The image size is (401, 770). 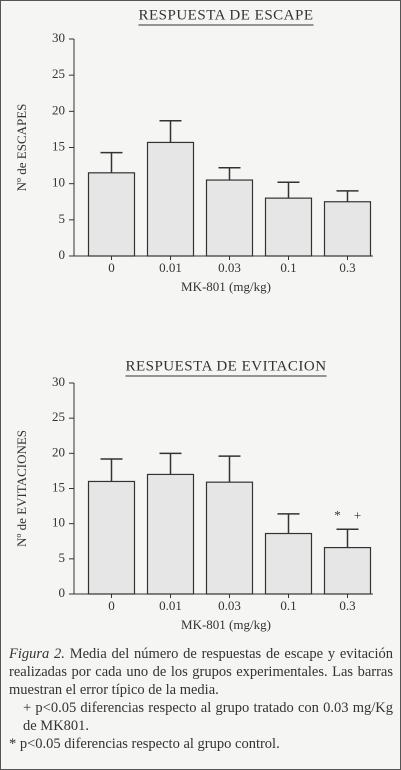 I want to click on y-axis-label: Nº de EVITACIONES, so click(x=21, y=488).